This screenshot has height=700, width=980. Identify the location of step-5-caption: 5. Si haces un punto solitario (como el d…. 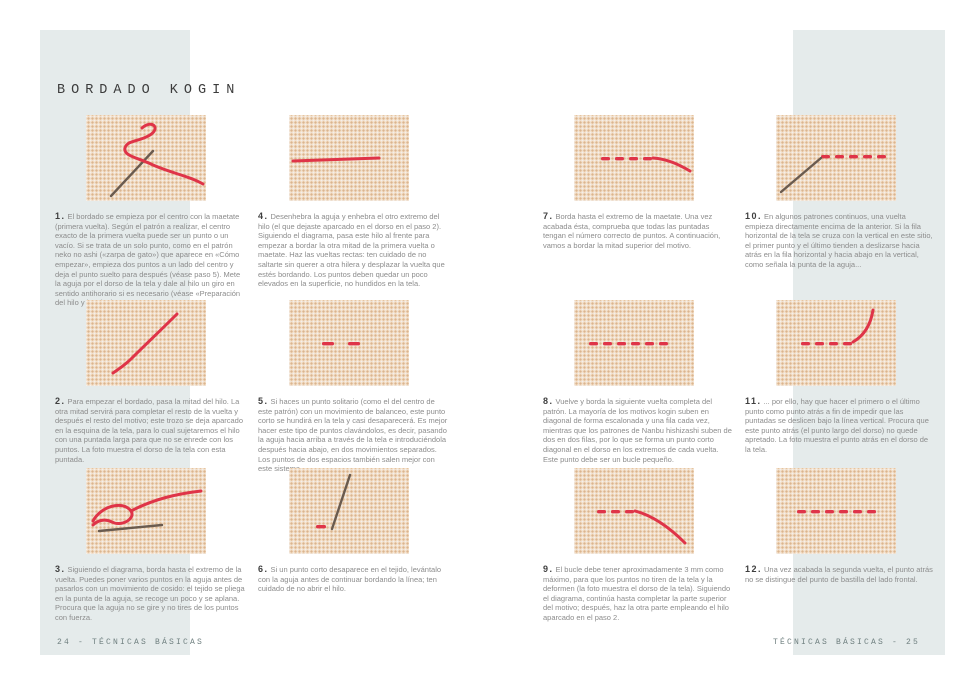
(353, 435).